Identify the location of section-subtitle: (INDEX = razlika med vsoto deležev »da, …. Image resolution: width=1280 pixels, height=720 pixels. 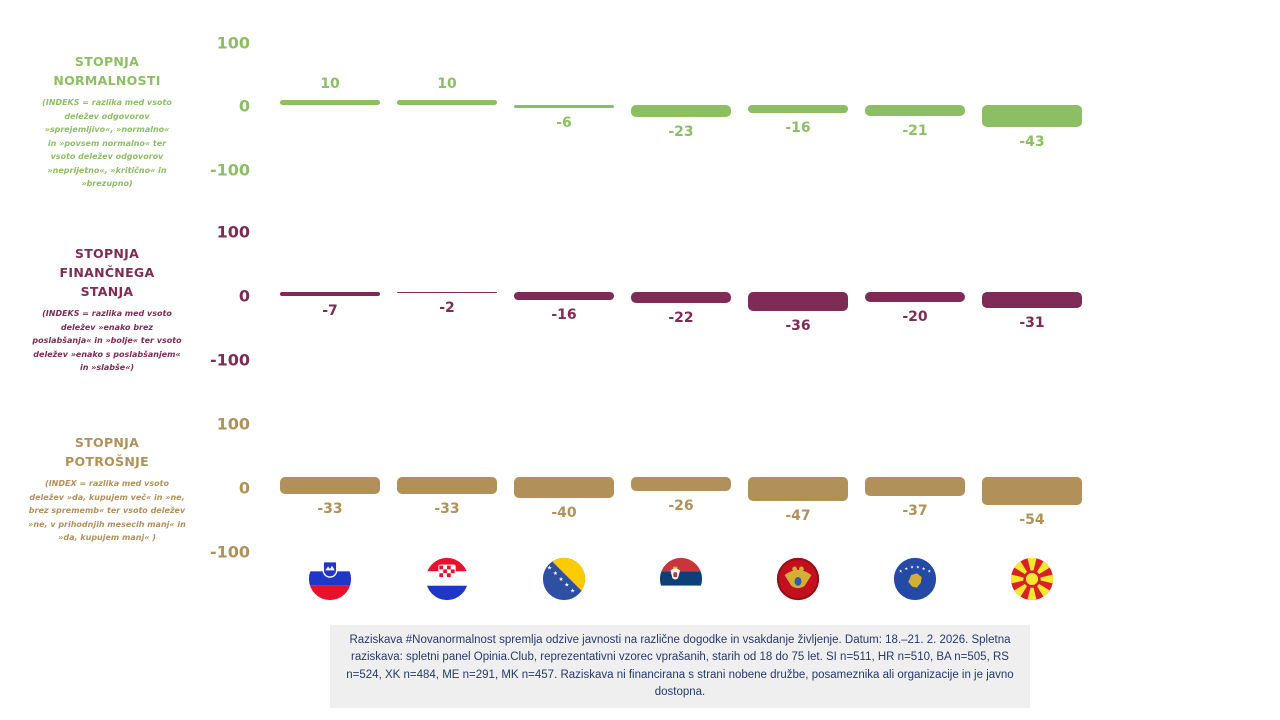
(107, 510).